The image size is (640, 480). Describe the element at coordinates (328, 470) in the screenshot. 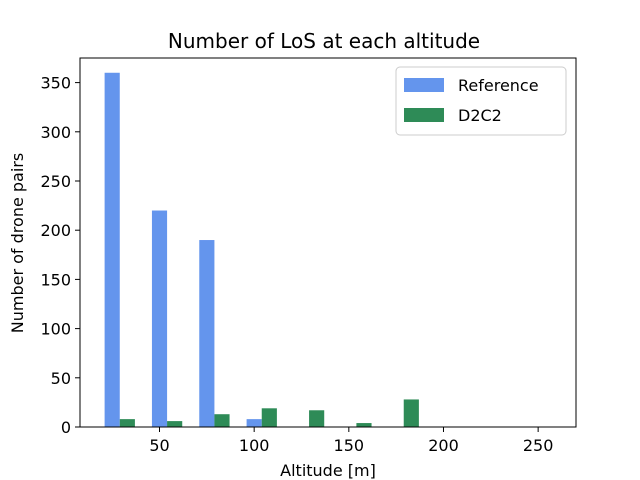

I see `x-axis-label: Altitude [m]` at that location.